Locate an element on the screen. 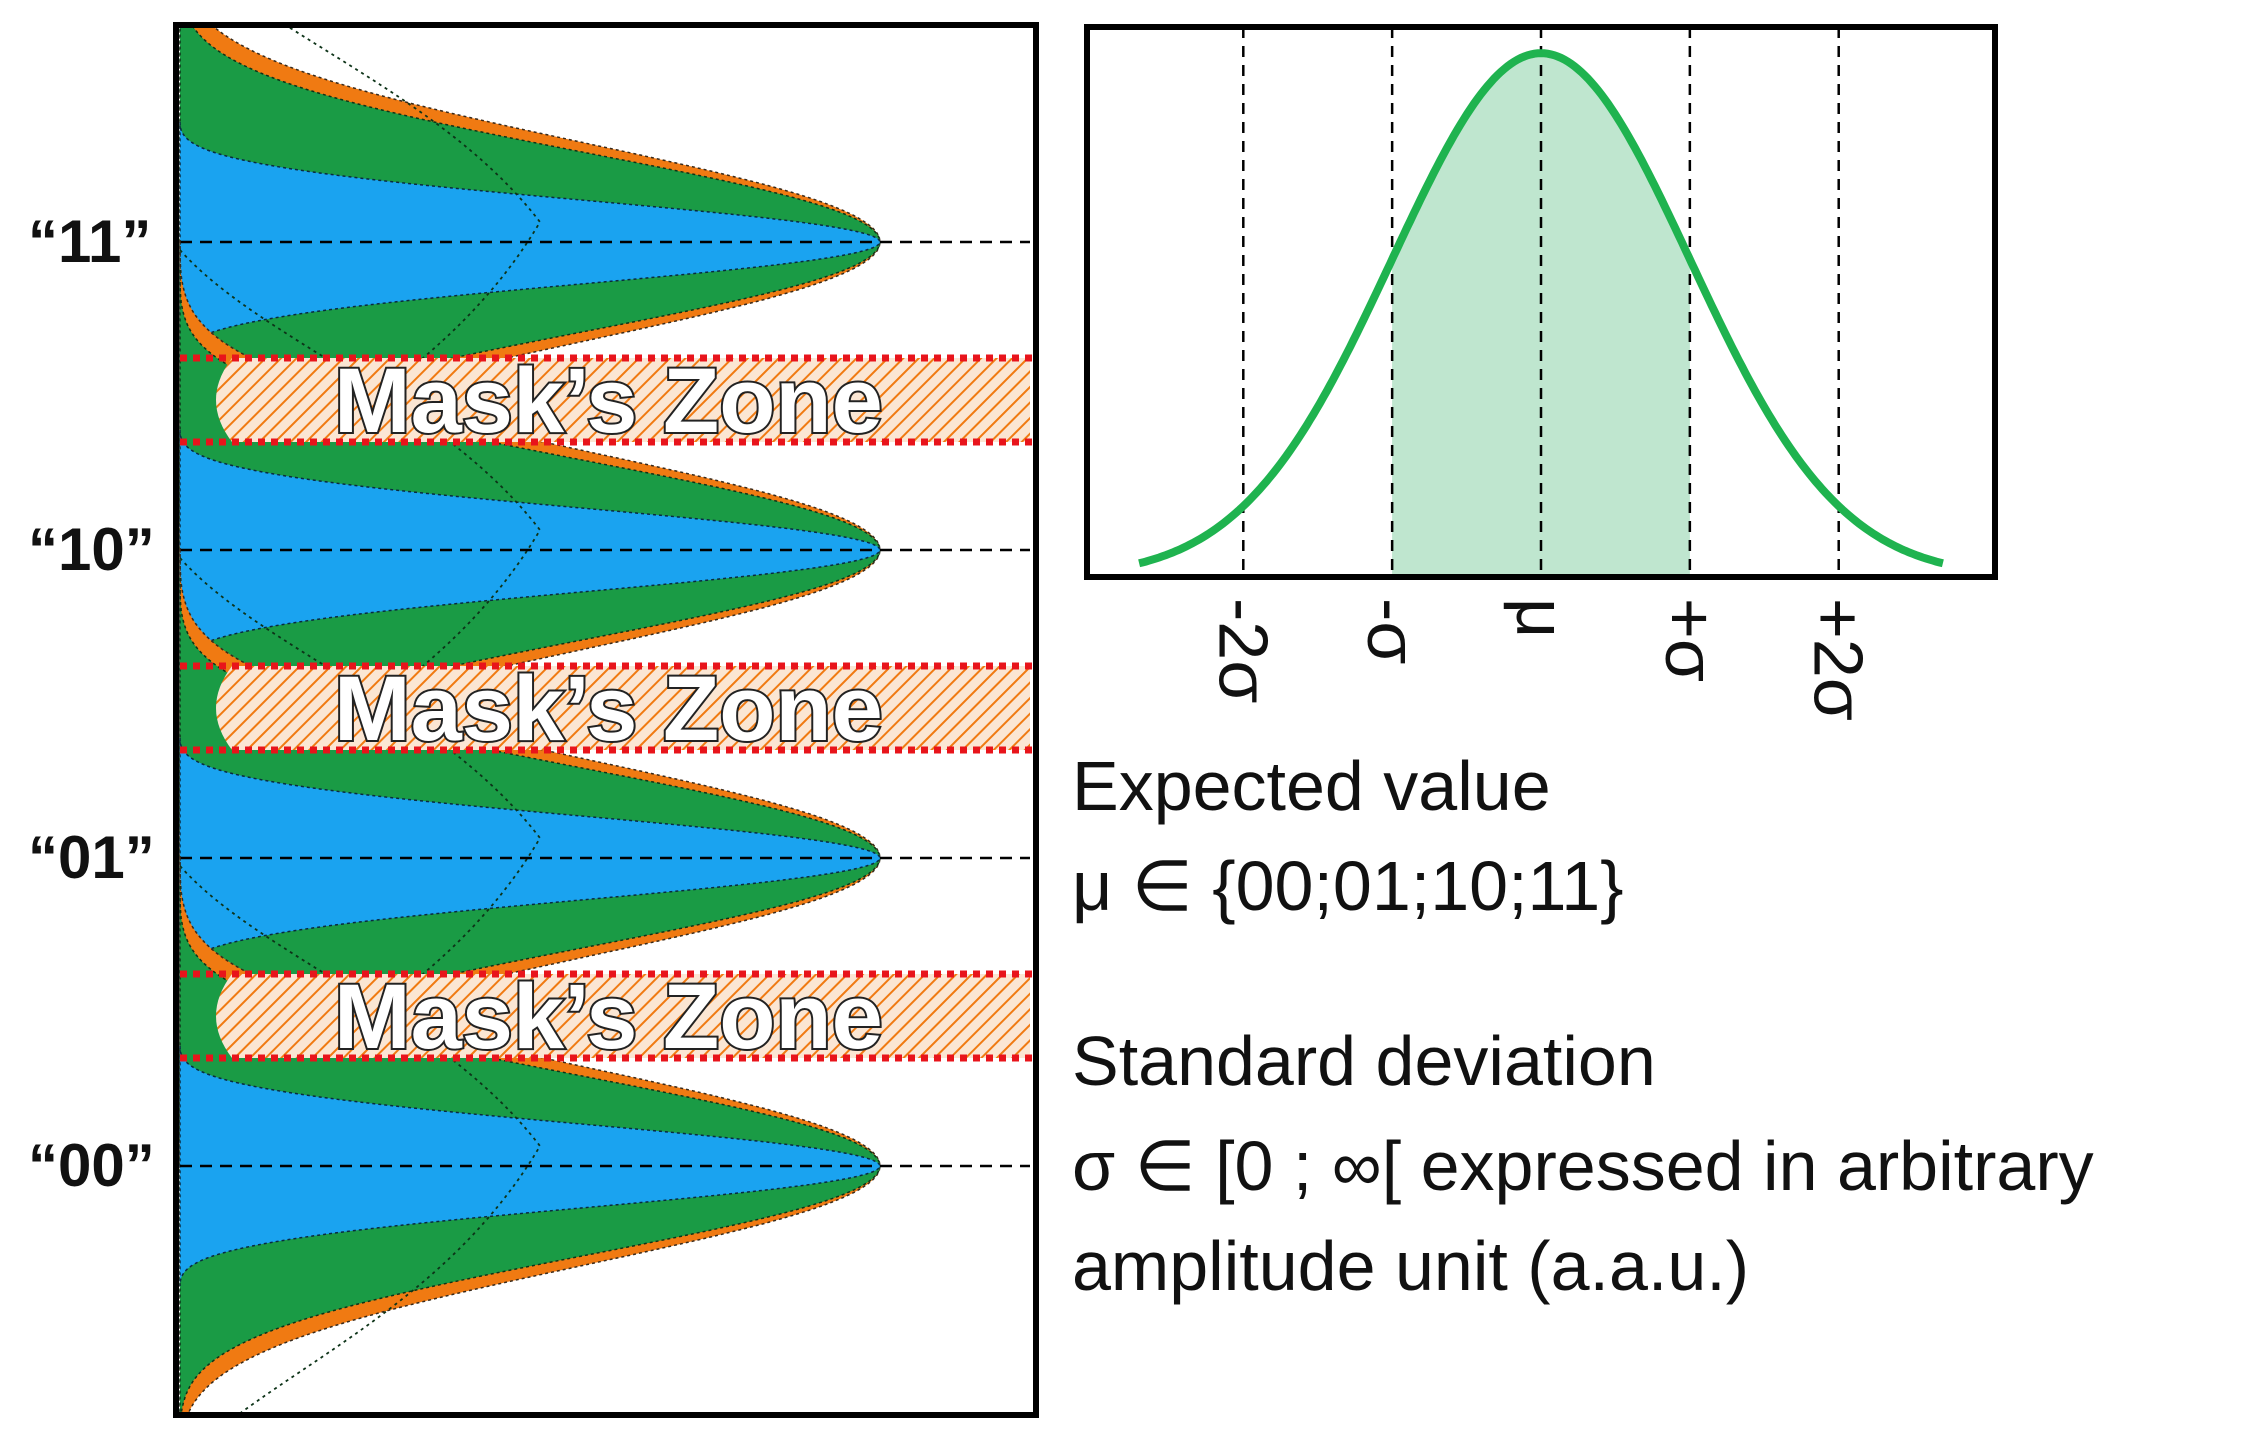 The width and height of the screenshot is (2257, 1430). x-tick-label: +2σ is located at coordinates (1839, 659).